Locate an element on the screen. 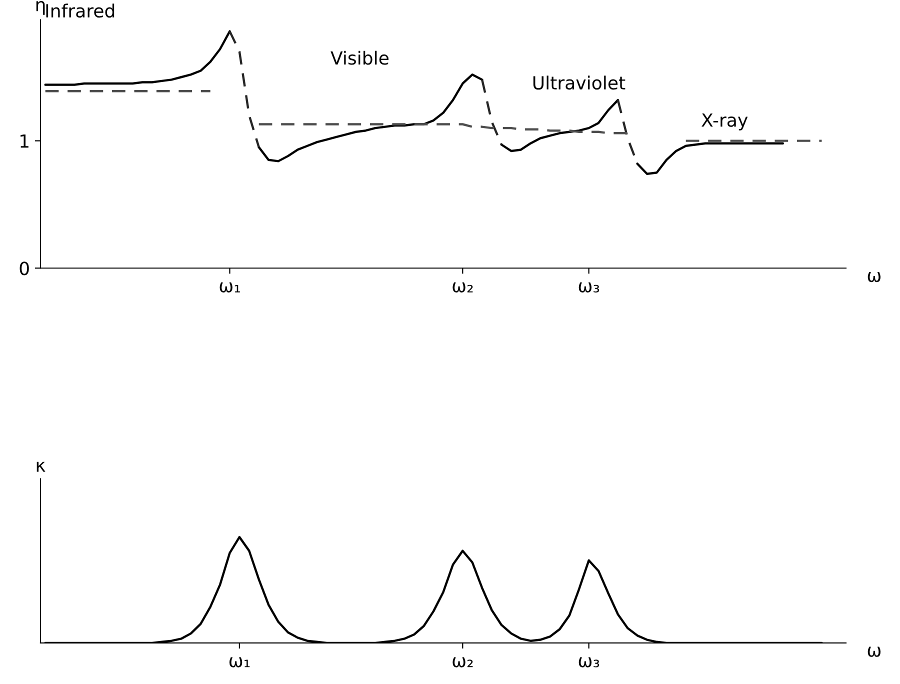  y-axis-title: η is located at coordinates (40, 8).